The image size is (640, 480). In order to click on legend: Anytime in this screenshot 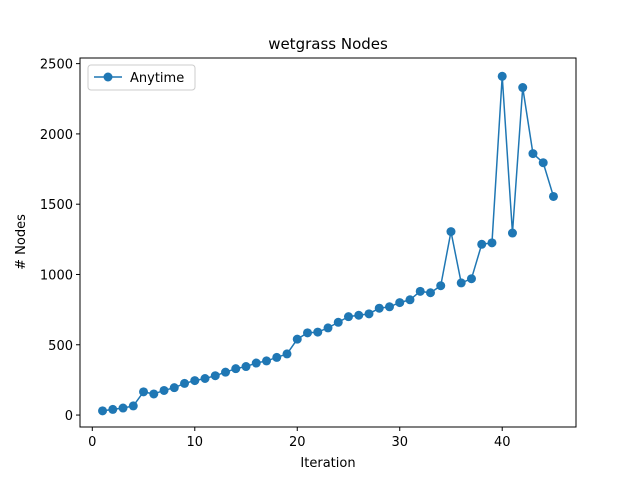, I will do `click(141, 77)`.